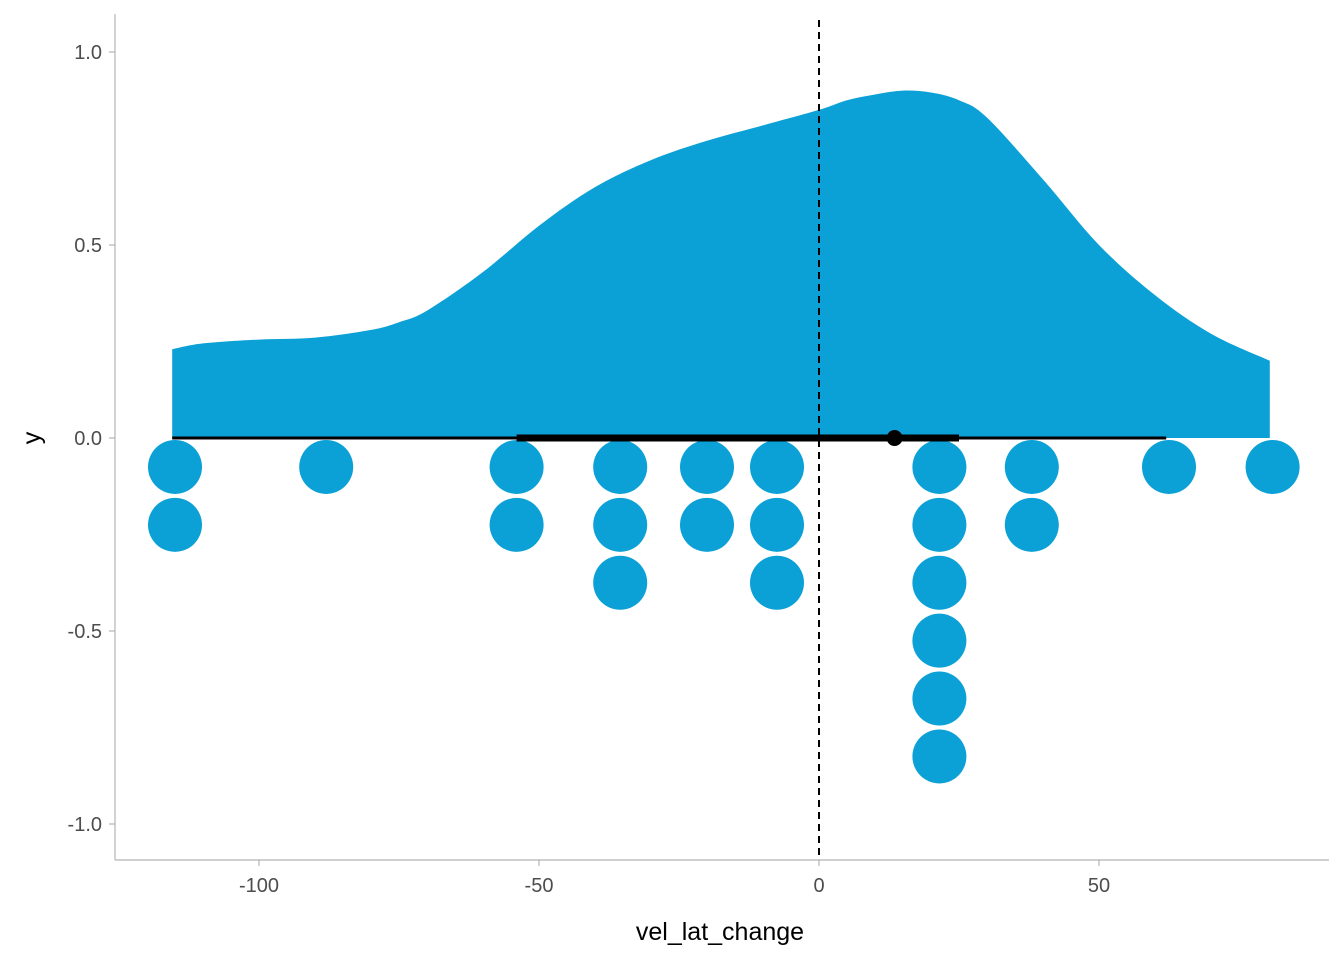  I want to click on x-ticks: -100 -50 0 50, so click(674, 878).